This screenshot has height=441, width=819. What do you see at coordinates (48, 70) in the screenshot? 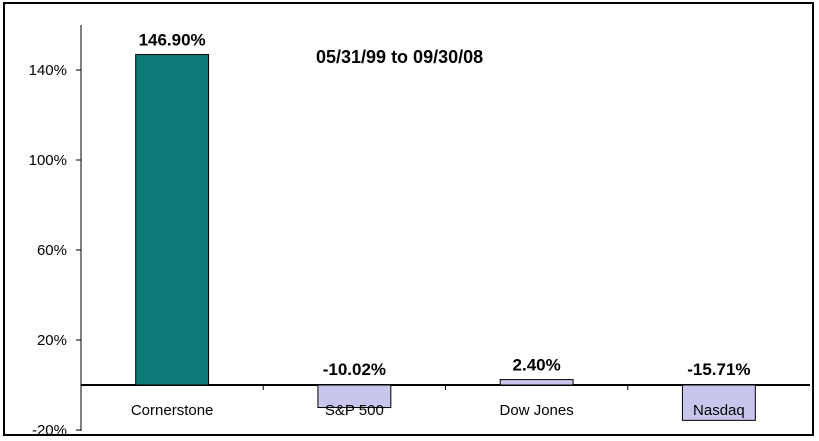
I see `y-tick-label: 140%` at bounding box center [48, 70].